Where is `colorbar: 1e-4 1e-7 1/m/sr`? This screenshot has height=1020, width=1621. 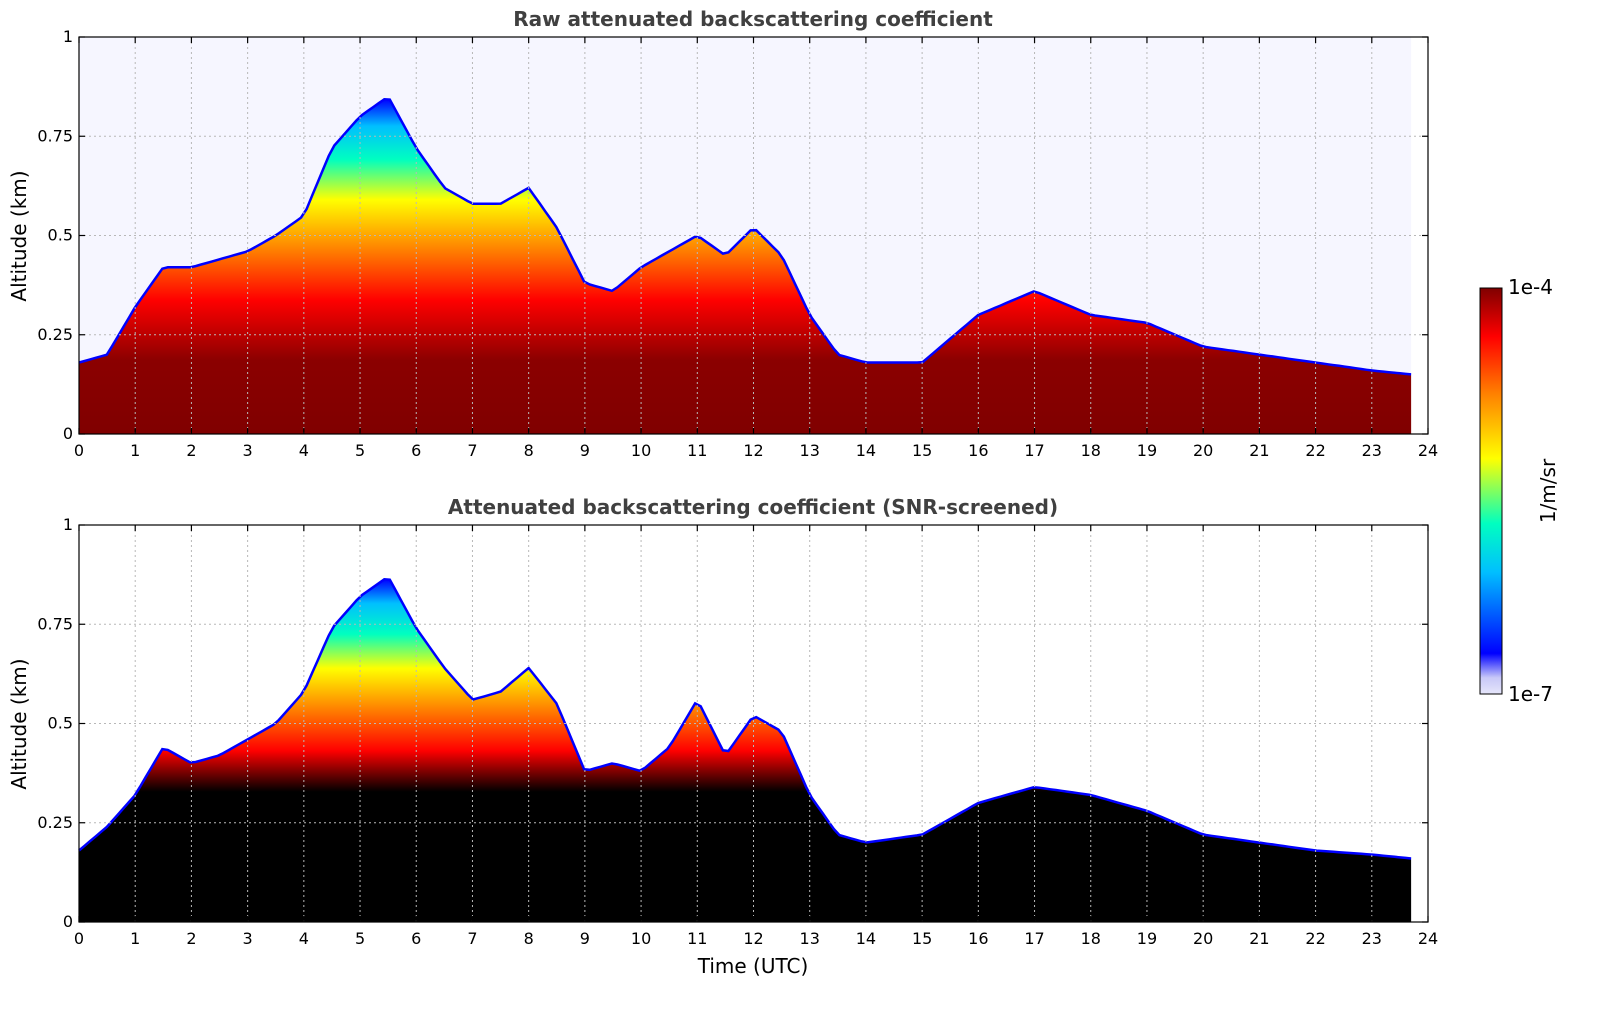
colorbar: 1e-4 1e-7 1/m/sr is located at coordinates (1519, 490).